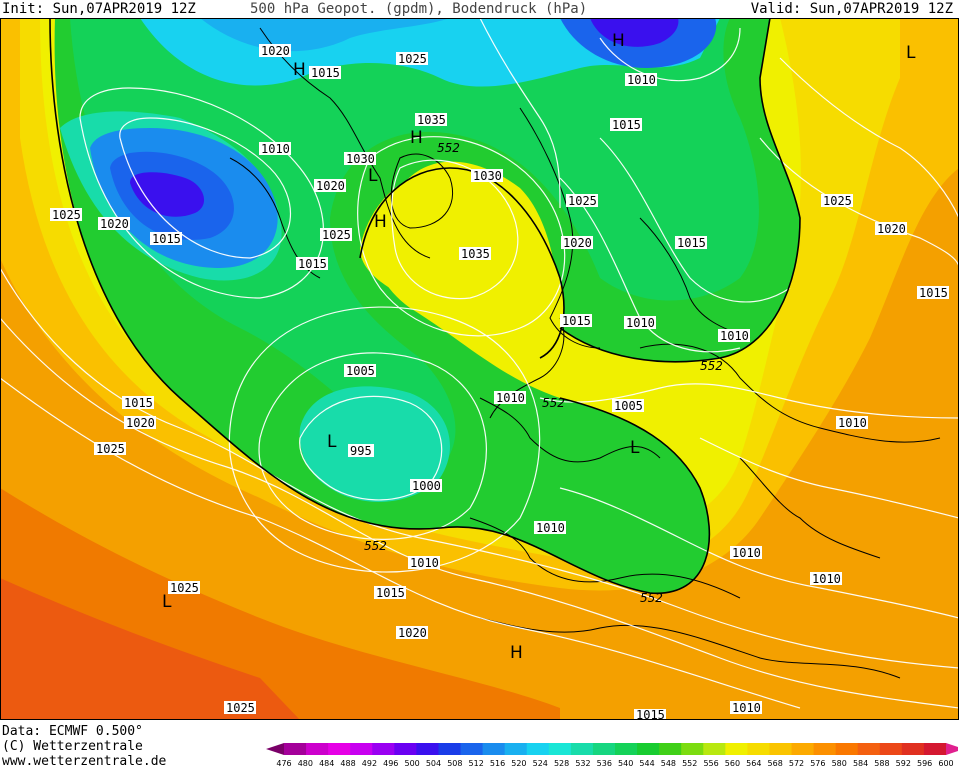  I want to click on legend-tick-label: 480, so click(305, 763).